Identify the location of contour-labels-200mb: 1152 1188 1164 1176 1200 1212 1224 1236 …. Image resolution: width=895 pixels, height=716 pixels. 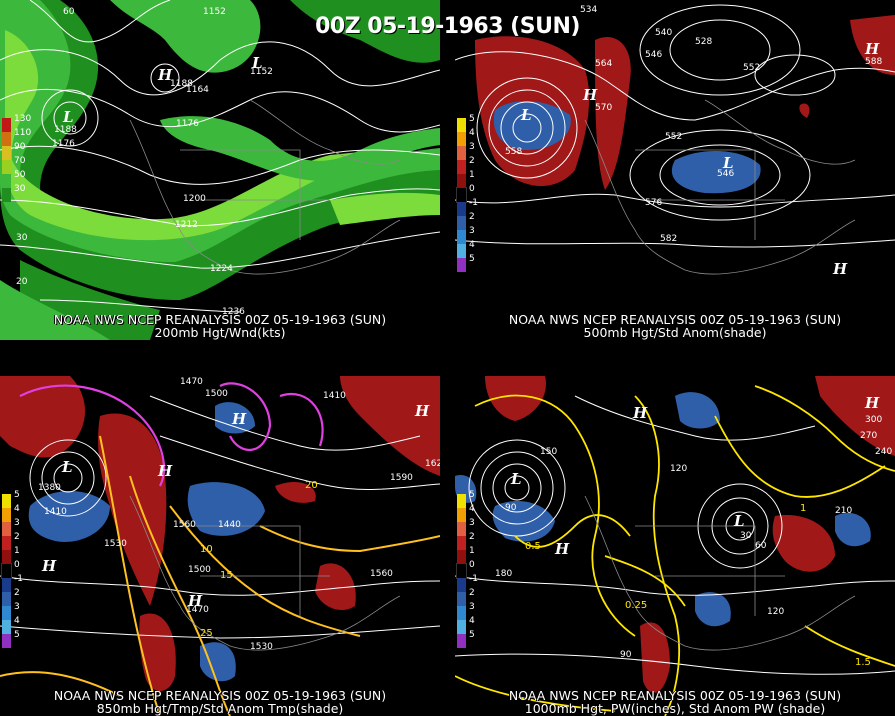
(144, 162).